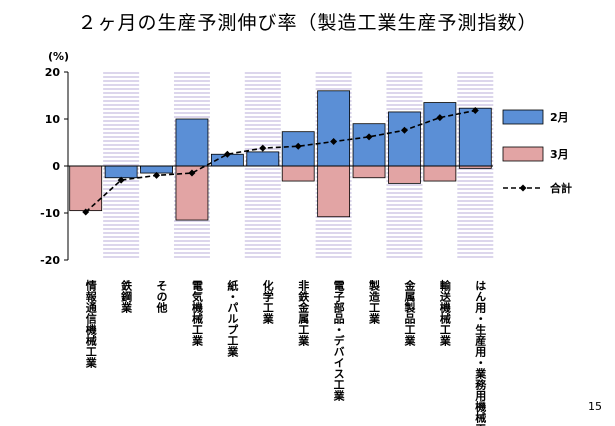  Describe the element at coordinates (50, 213) in the screenshot. I see `y-tick-label: -10` at that location.